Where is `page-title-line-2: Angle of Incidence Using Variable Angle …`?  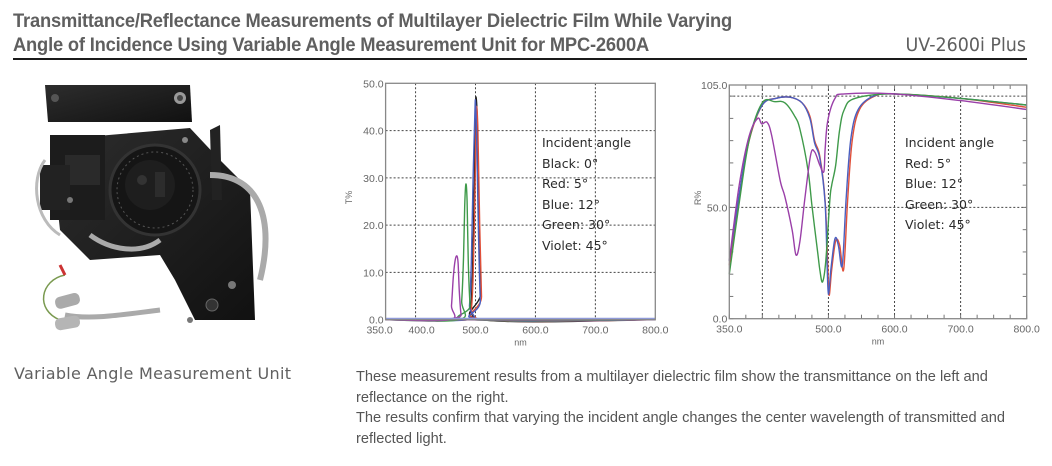
page-title-line-2: Angle of Incidence Using Variable Angle … is located at coordinates (331, 45).